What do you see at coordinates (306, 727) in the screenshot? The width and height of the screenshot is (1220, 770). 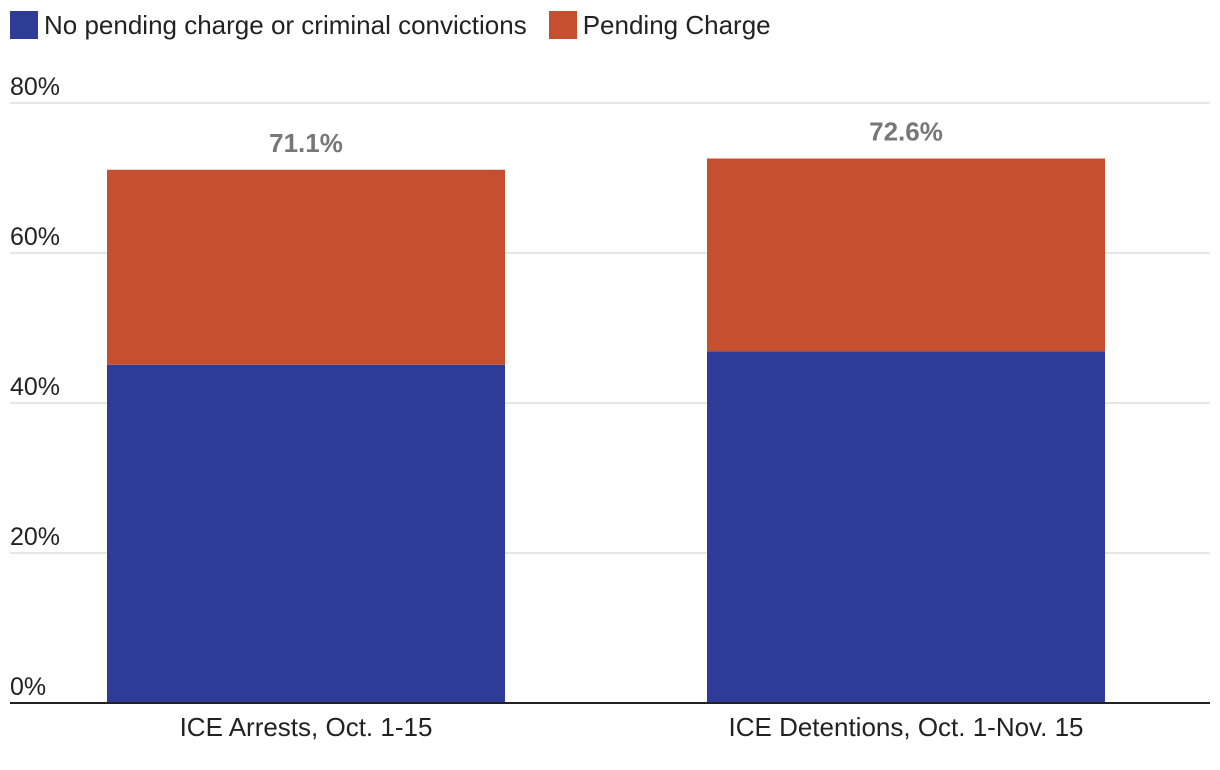 I see `x-category-label-0: ICE Arrests, Oct. 1-15` at bounding box center [306, 727].